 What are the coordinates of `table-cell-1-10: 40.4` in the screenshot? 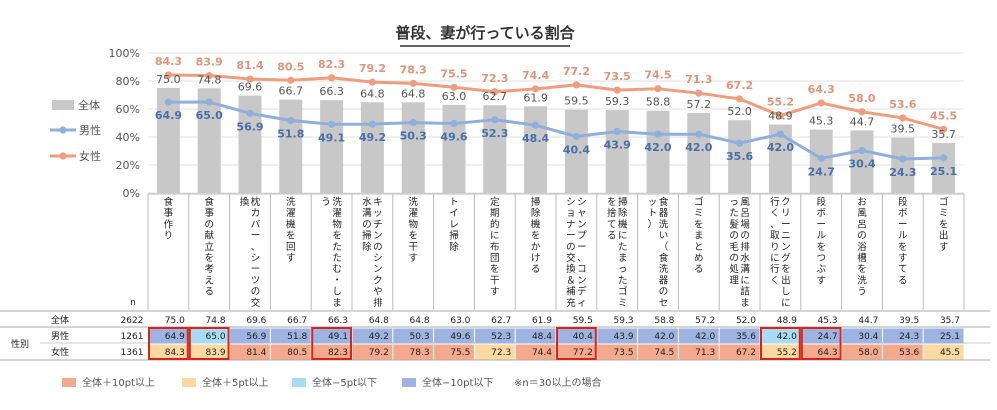 It's located at (583, 337).